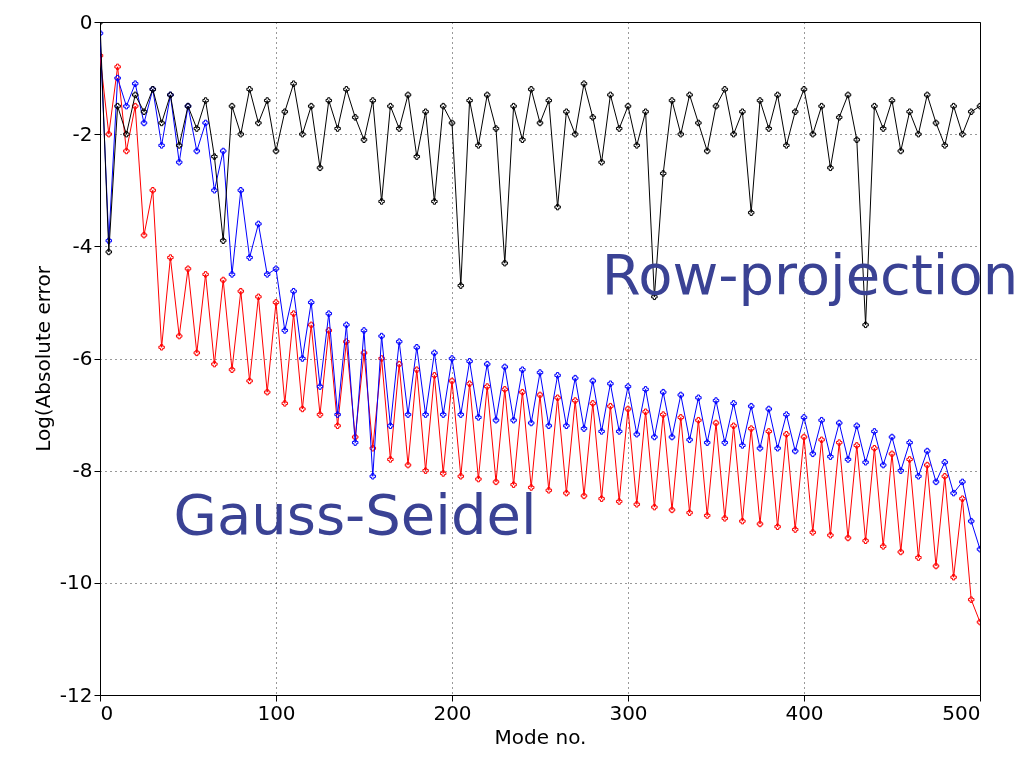 The height and width of the screenshot is (778, 1034). I want to click on x-axis-title: Mode no., so click(540, 736).